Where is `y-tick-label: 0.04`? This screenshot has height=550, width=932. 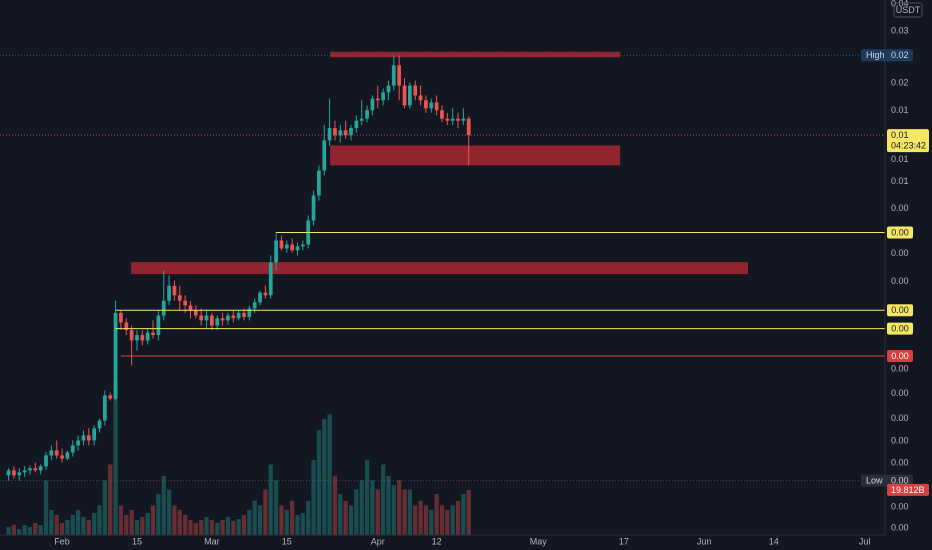
y-tick-label: 0.04 is located at coordinates (900, 4).